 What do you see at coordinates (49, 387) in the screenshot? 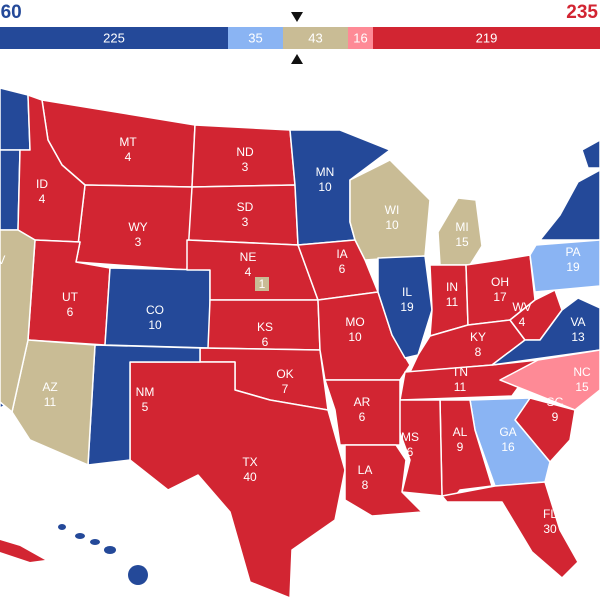
I see `state-abbr: AZ` at bounding box center [49, 387].